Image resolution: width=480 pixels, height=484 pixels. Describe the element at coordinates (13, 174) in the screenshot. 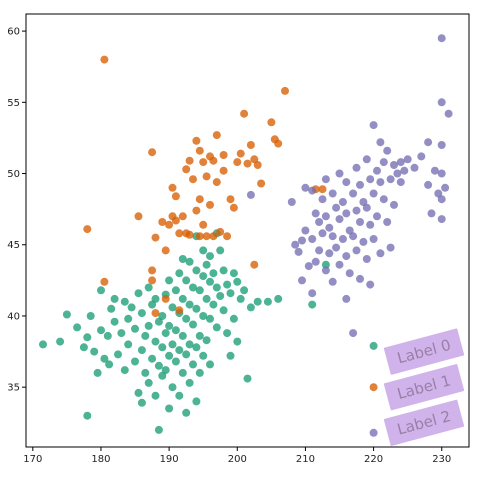

I see `y-tick-label: 50` at that location.